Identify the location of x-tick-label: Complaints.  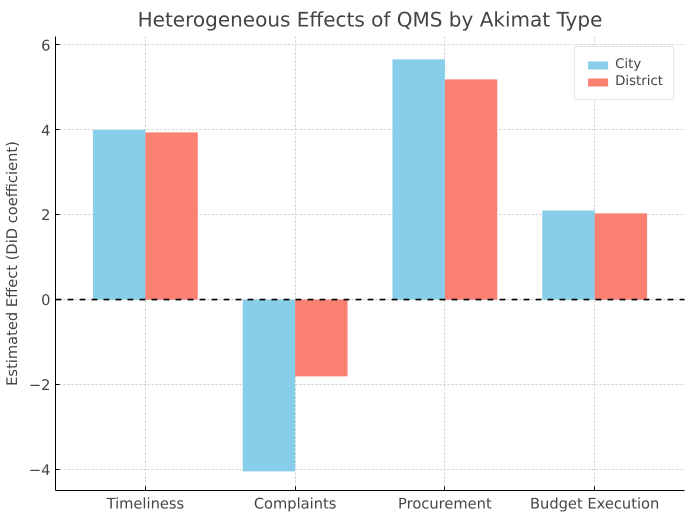
(295, 504).